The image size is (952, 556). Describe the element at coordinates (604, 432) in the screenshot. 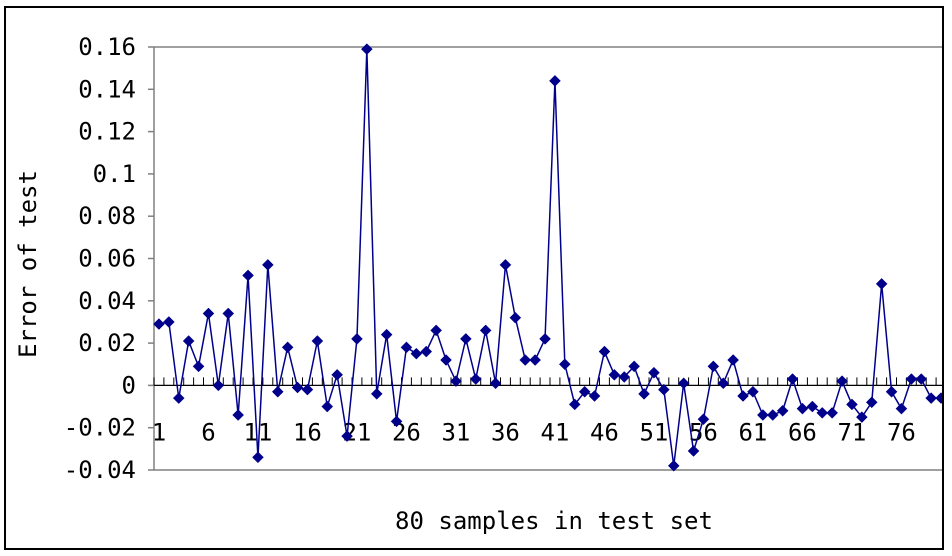

I see `x-tick-label: 46` at that location.